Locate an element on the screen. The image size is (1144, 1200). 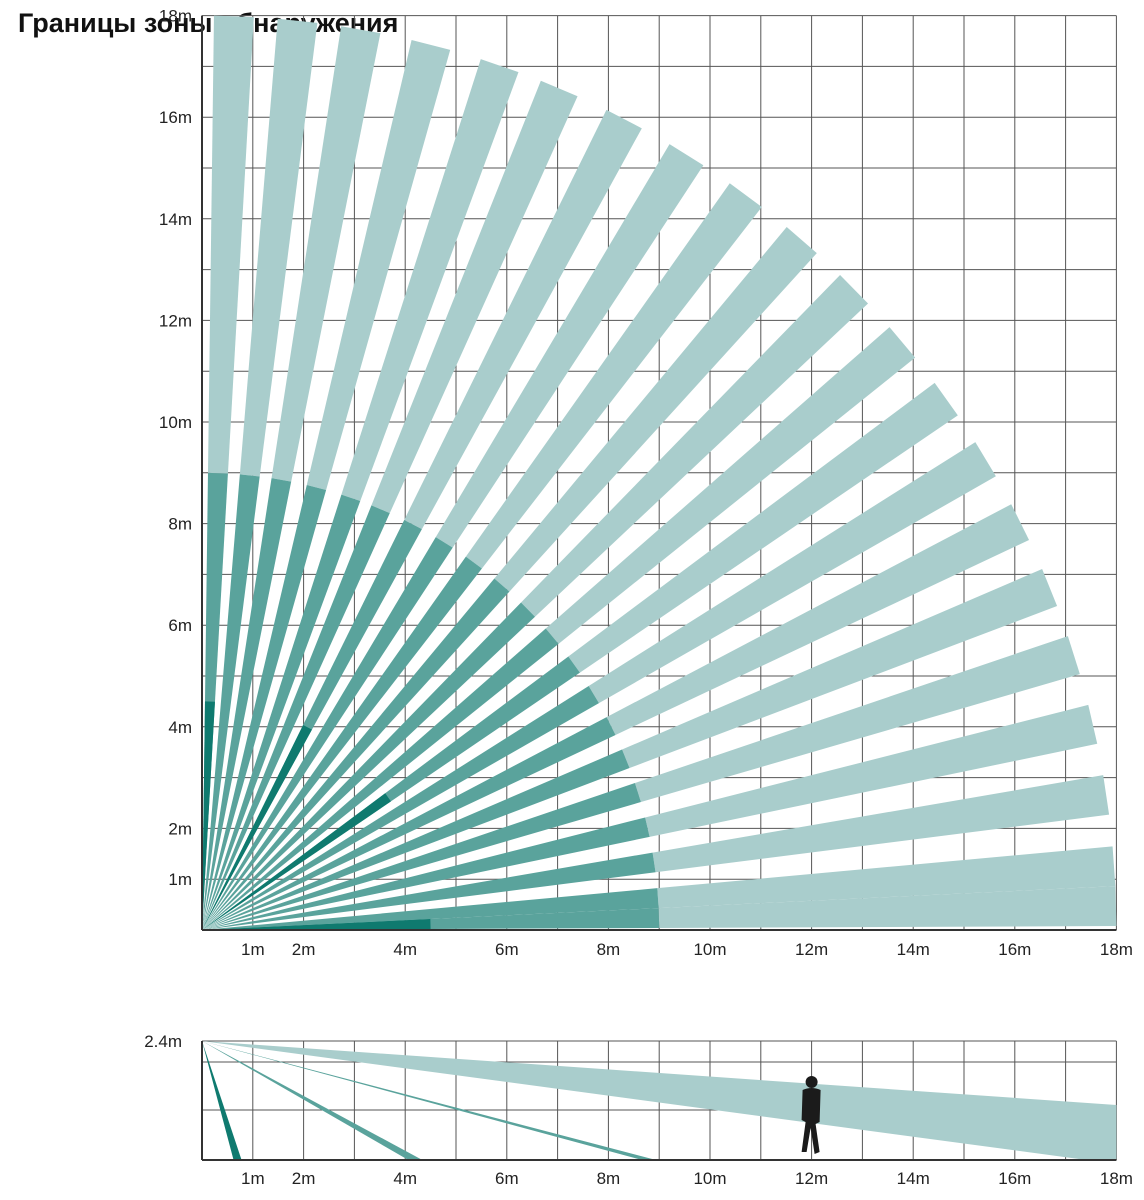
y-tick-label: 12m is located at coordinates (175, 320).